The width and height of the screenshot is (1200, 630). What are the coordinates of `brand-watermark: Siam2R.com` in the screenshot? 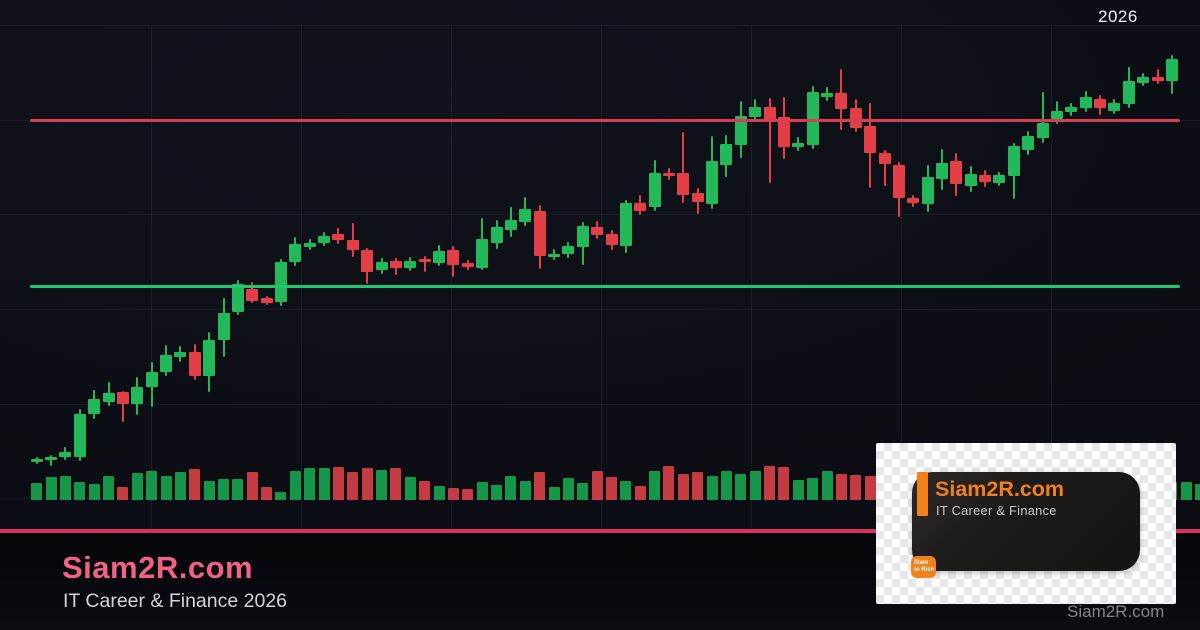 It's located at (1116, 611).